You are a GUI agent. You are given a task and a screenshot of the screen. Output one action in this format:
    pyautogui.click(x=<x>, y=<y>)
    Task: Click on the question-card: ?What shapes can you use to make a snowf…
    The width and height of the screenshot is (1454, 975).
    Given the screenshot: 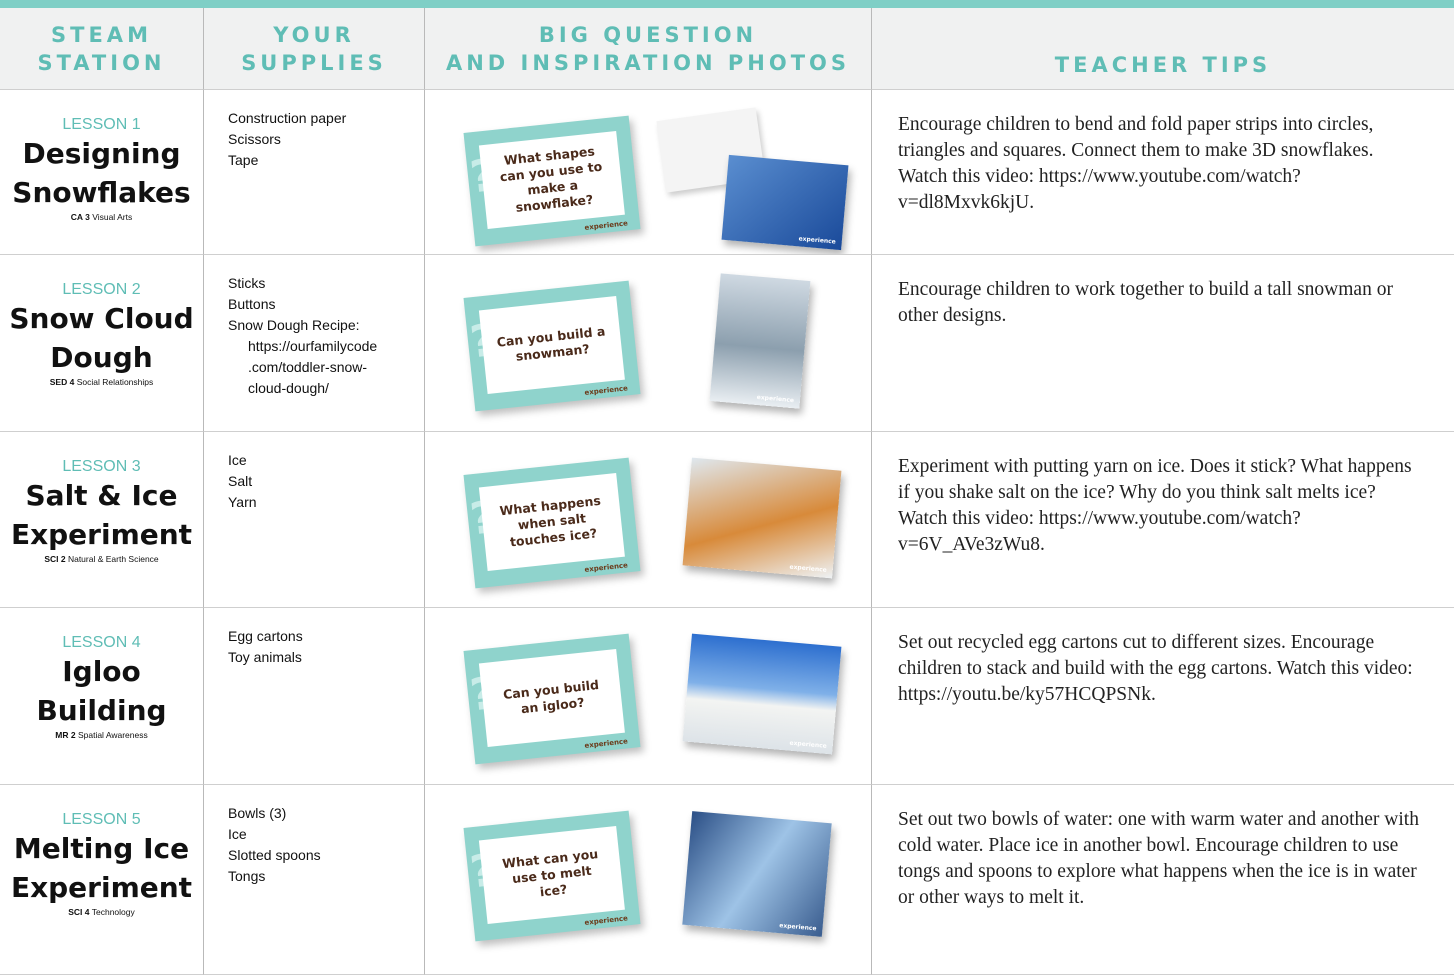 What is the action you would take?
    pyautogui.click(x=552, y=181)
    